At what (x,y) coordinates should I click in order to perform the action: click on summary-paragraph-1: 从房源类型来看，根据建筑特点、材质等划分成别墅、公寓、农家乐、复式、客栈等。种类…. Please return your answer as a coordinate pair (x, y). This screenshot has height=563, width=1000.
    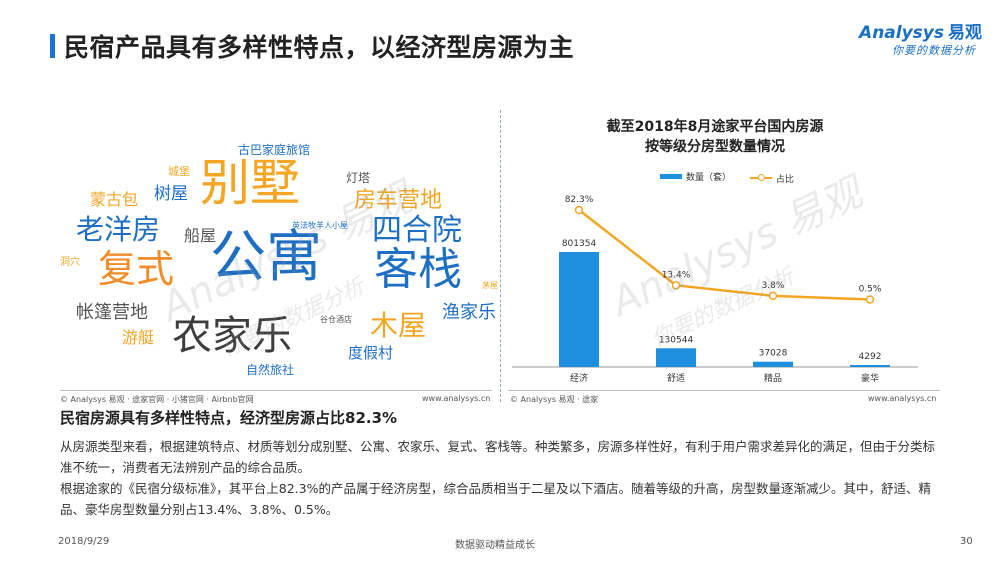
    Looking at the image, I should click on (498, 457).